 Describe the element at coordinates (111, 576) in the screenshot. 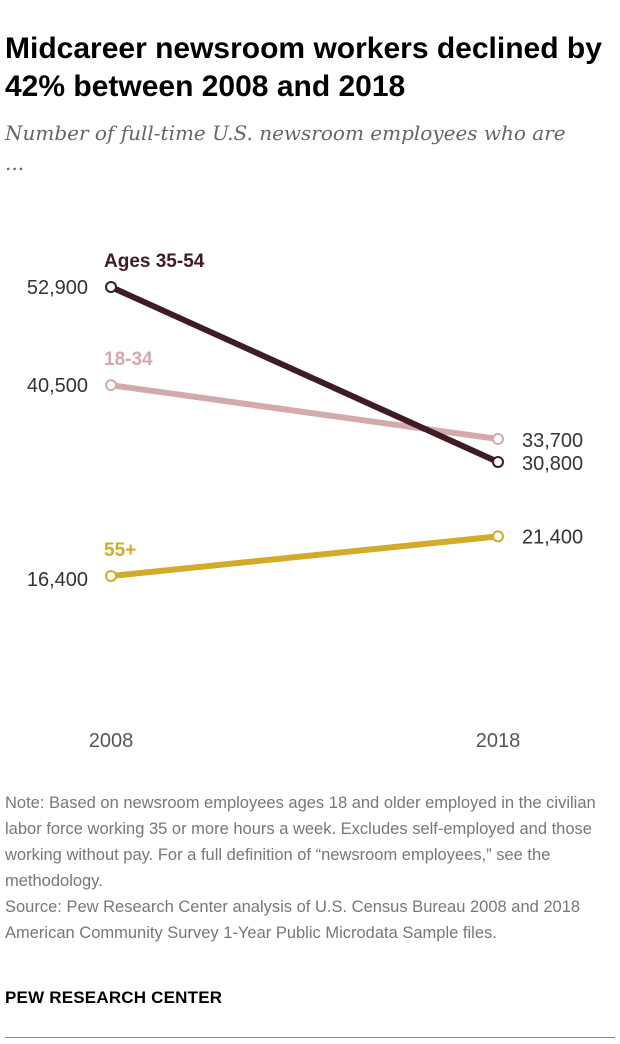

I see `data-point-55-2008` at that location.